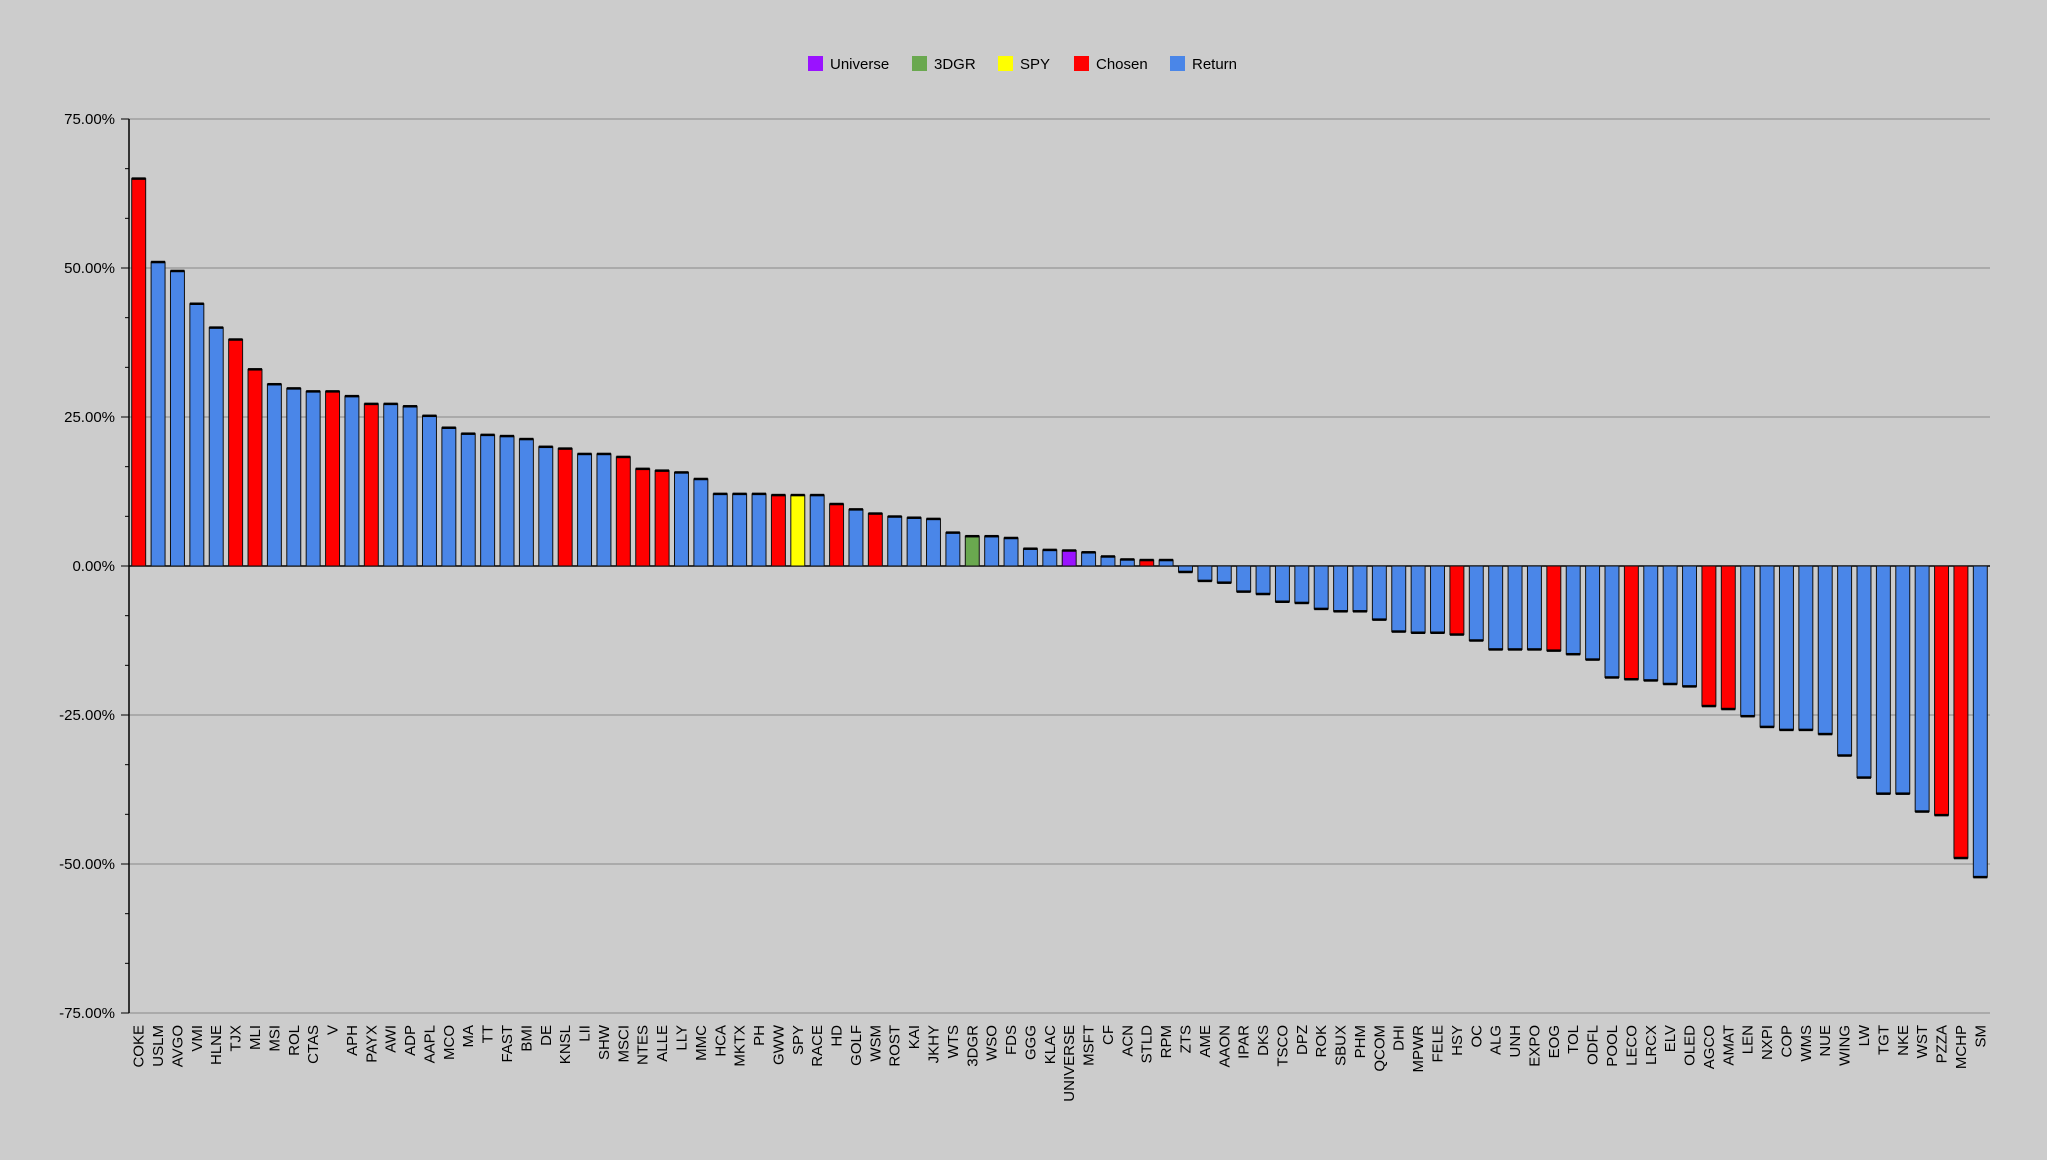 The height and width of the screenshot is (1160, 2047). I want to click on x-tick-label: PH, so click(759, 1035).